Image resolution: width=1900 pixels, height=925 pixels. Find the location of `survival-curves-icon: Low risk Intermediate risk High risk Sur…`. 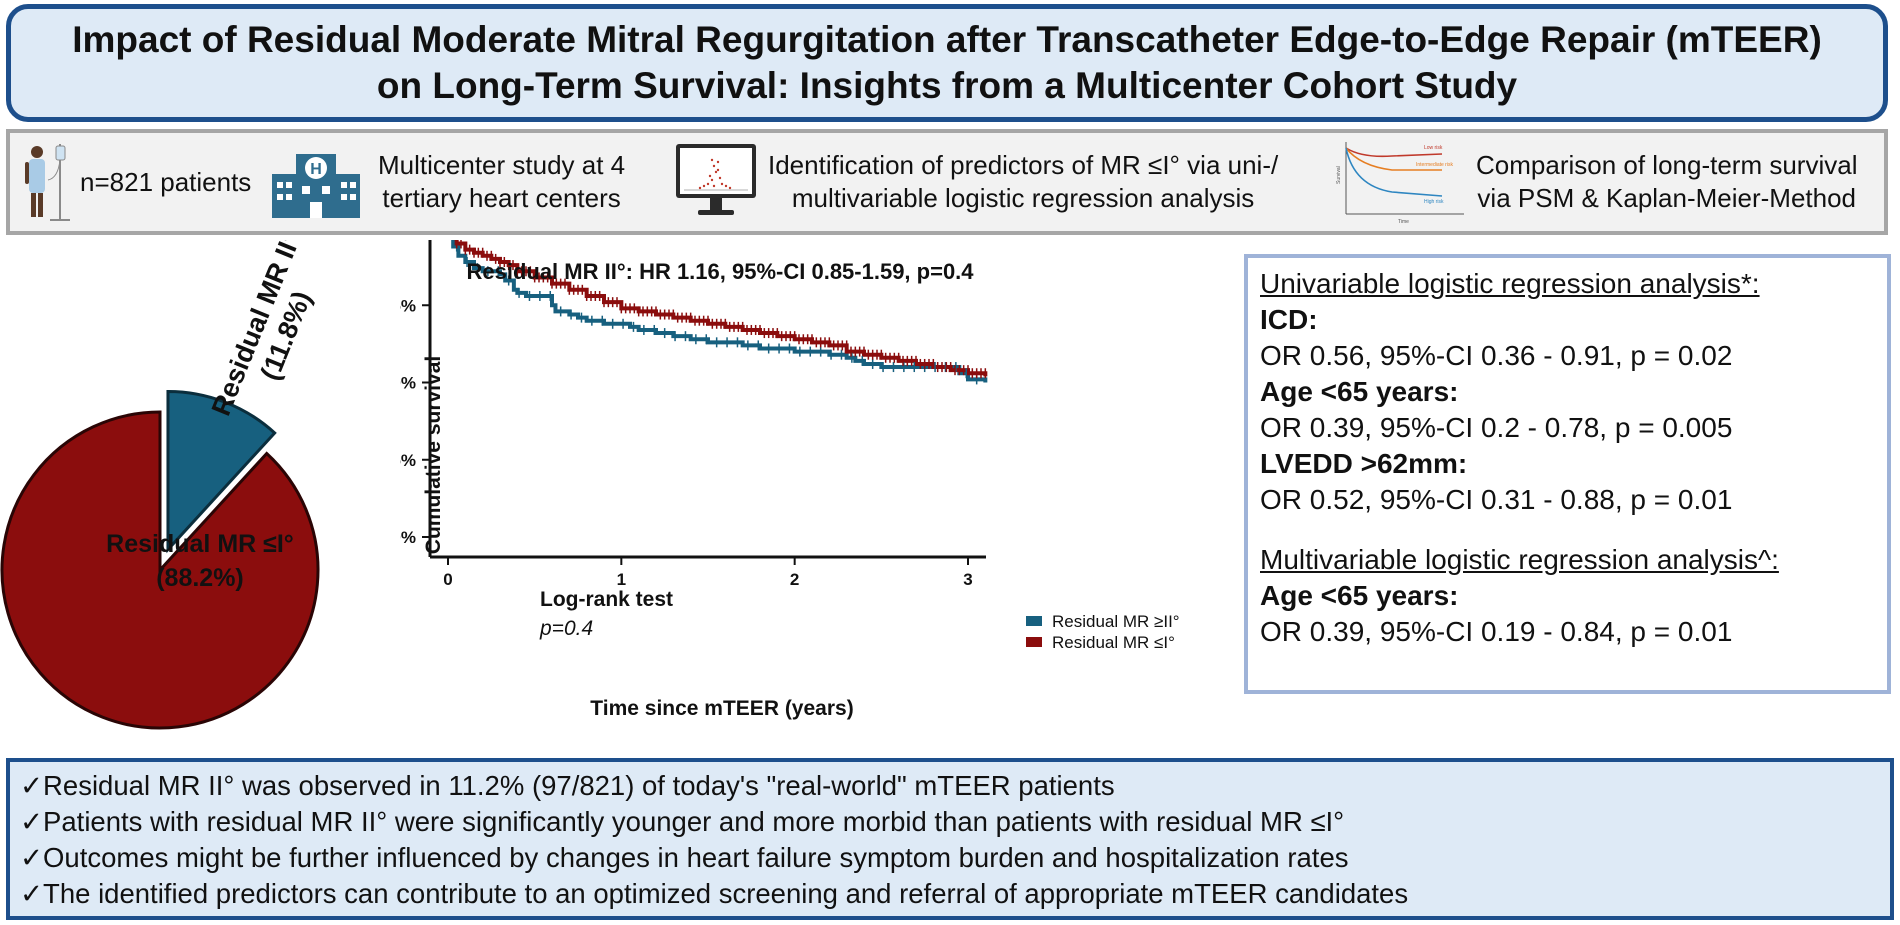

survival-curves-icon: Low risk Intermediate risk High risk Sur… is located at coordinates (1400, 183).